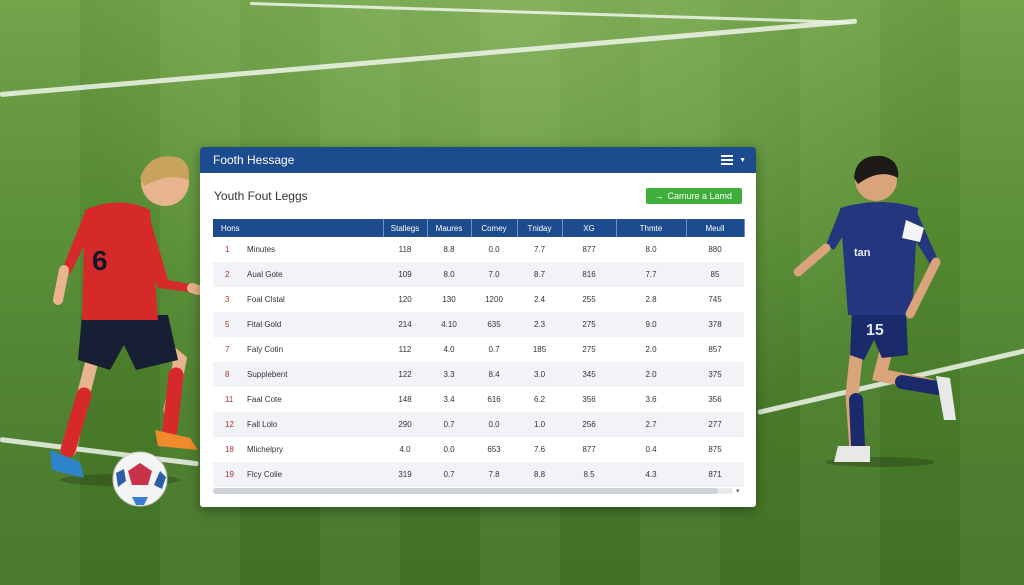 The height and width of the screenshot is (585, 1024). What do you see at coordinates (540, 228) in the screenshot?
I see `column-header: Tniday` at bounding box center [540, 228].